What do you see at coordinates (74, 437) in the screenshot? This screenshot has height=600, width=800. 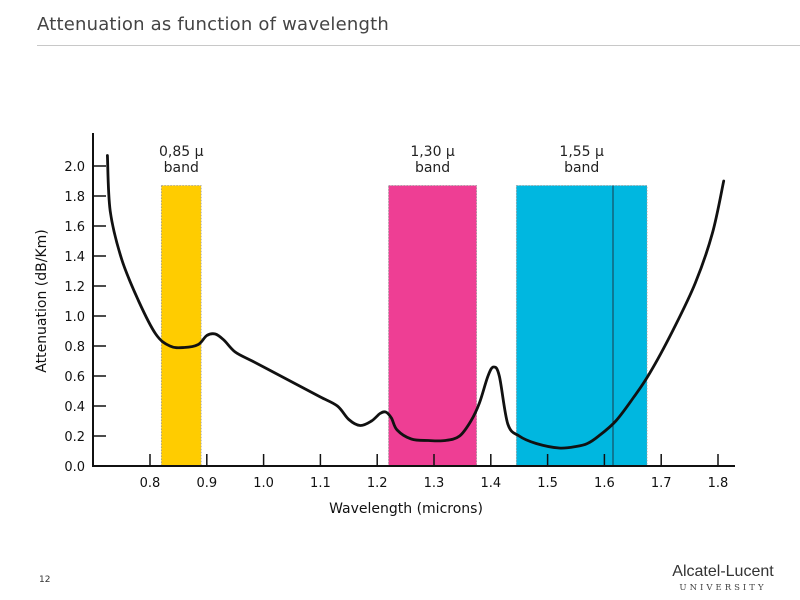 I see `y-tick-label-1: 0.2` at bounding box center [74, 437].